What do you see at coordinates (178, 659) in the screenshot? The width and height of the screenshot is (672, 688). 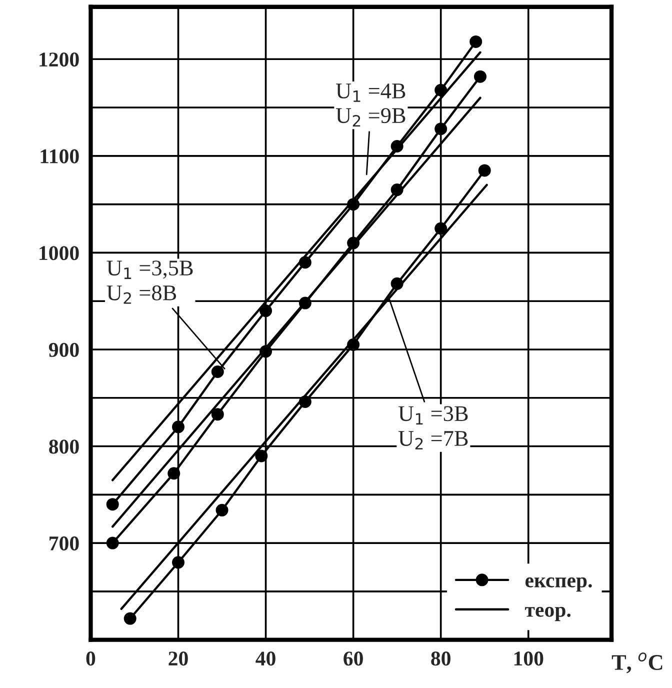 I see `x-tick-label: 20` at bounding box center [178, 659].